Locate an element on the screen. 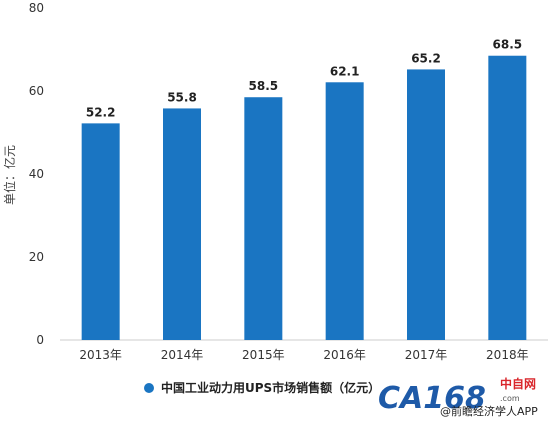 The height and width of the screenshot is (421, 555). ca168-logo: CA168 中自网 .com is located at coordinates (457, 396).